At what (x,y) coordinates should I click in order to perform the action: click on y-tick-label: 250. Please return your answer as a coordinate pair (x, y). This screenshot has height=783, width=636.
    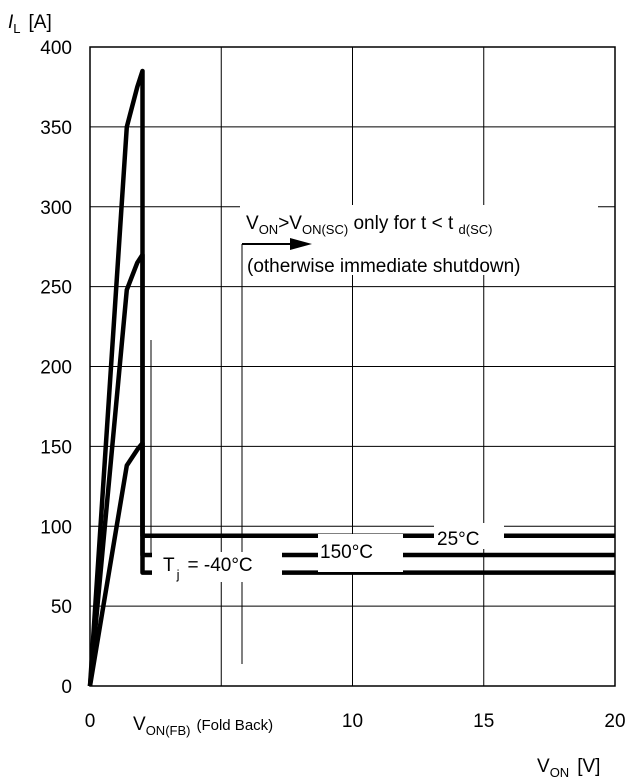
    Looking at the image, I should click on (56, 288).